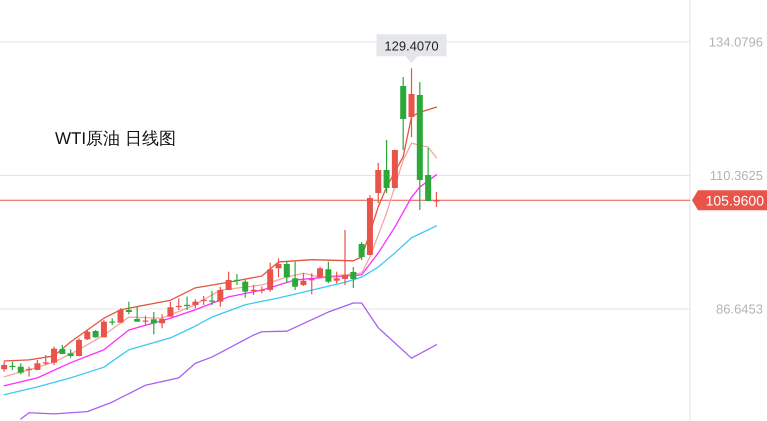  What do you see at coordinates (736, 175) in the screenshot?
I see `y-tick-label: 110.3625` at bounding box center [736, 175].